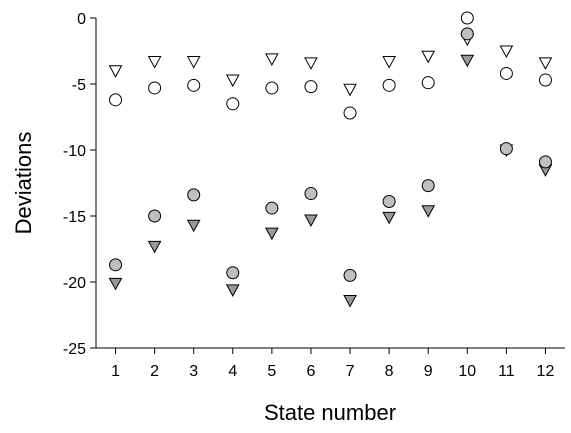 This screenshot has width=571, height=433. I want to click on x-tick-label: 3, so click(193, 371).